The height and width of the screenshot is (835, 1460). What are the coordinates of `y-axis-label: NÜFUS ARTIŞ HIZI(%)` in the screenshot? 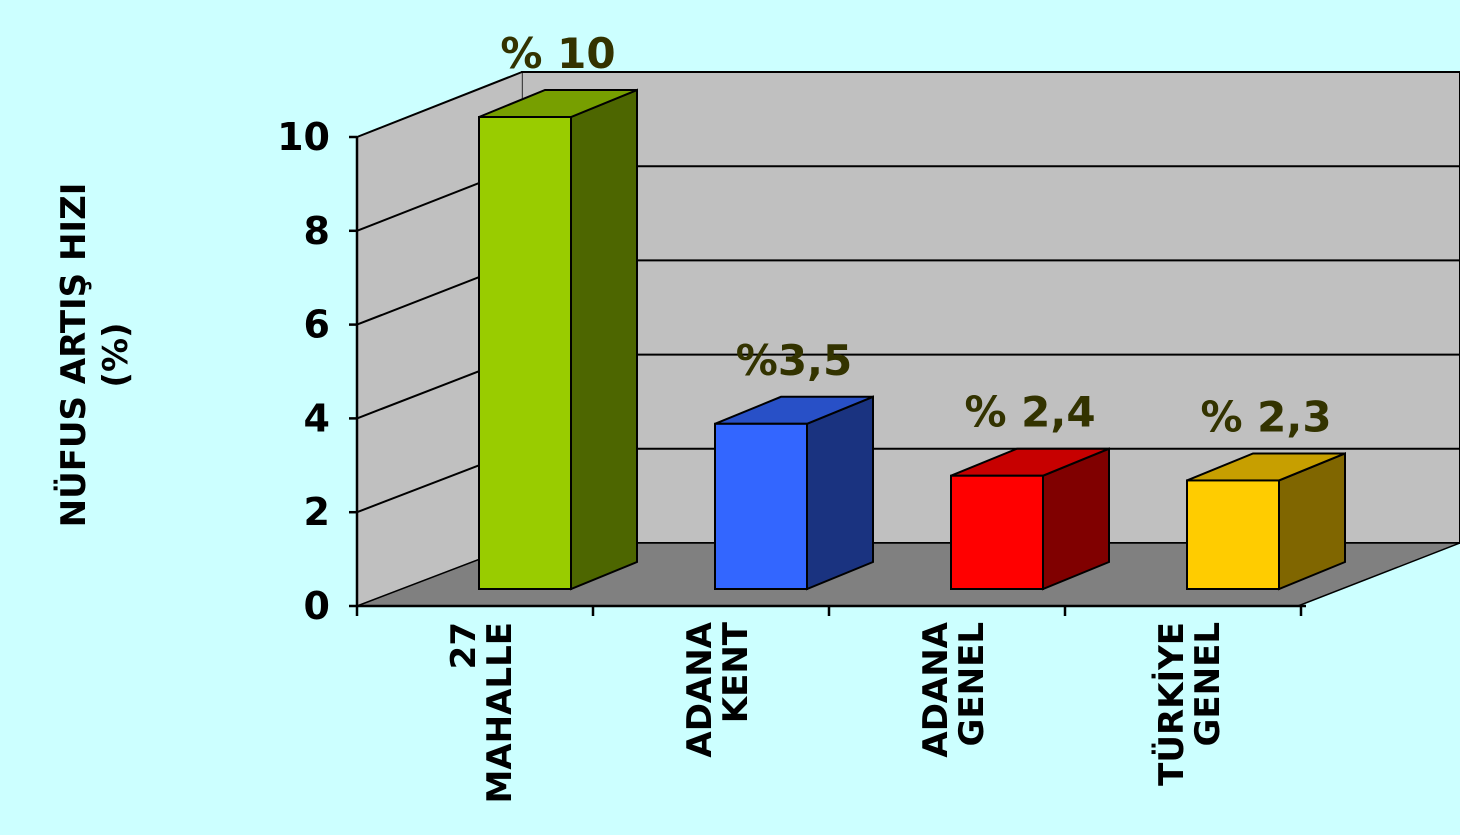 It's located at (94, 355).